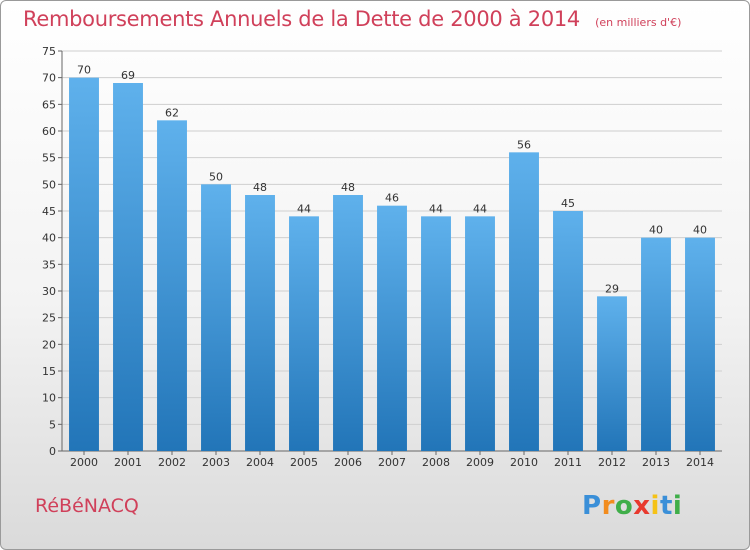  What do you see at coordinates (480, 462) in the screenshot?
I see `x-tick-label: 2009` at bounding box center [480, 462].